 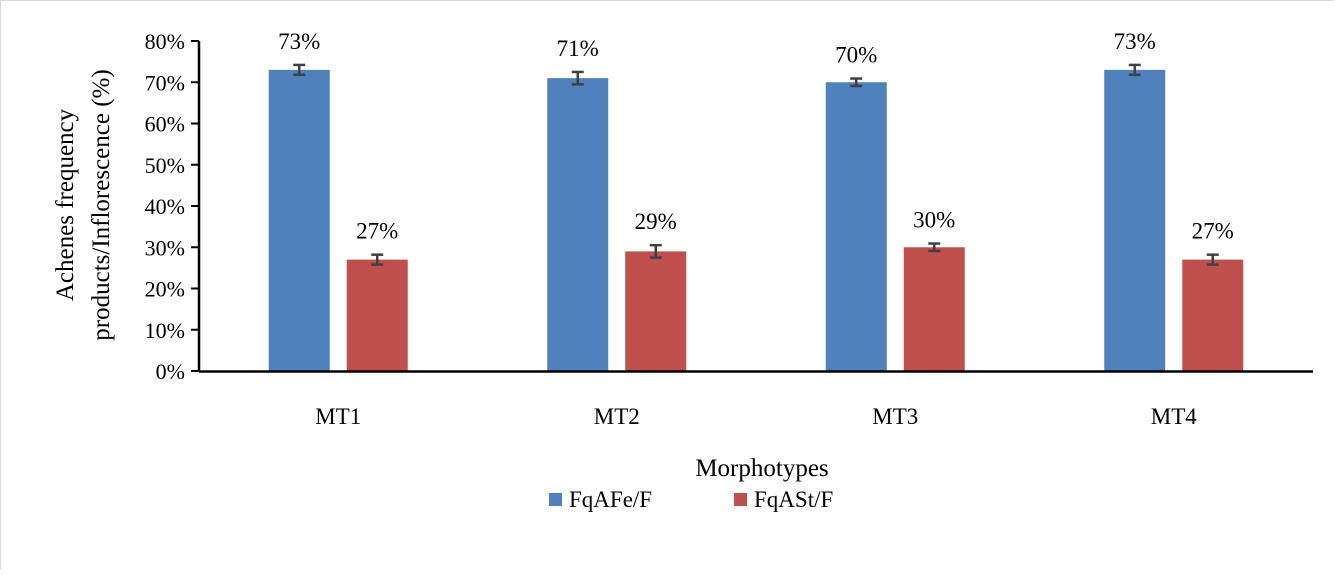 I want to click on bar-fqafef-mt3, so click(x=856, y=226).